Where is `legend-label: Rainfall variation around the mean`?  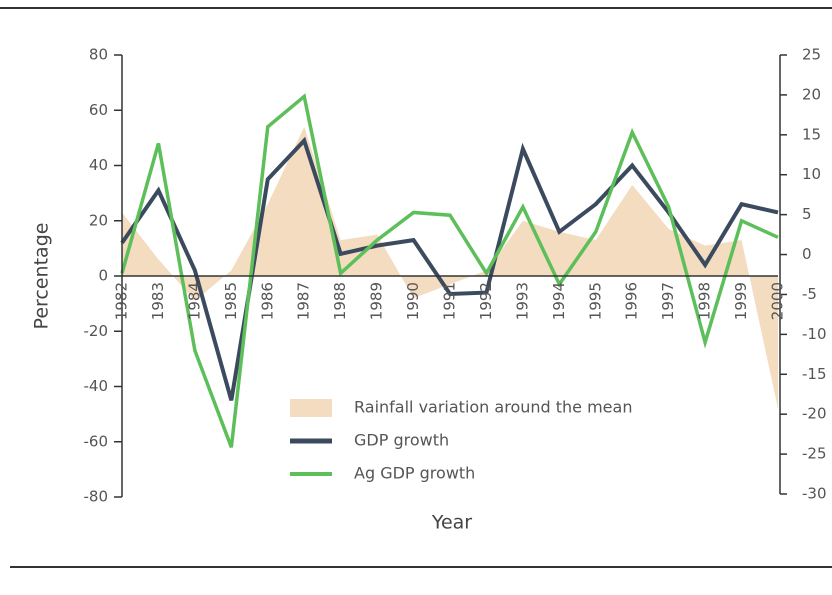
legend-label: Rainfall variation around the mean is located at coordinates (493, 407).